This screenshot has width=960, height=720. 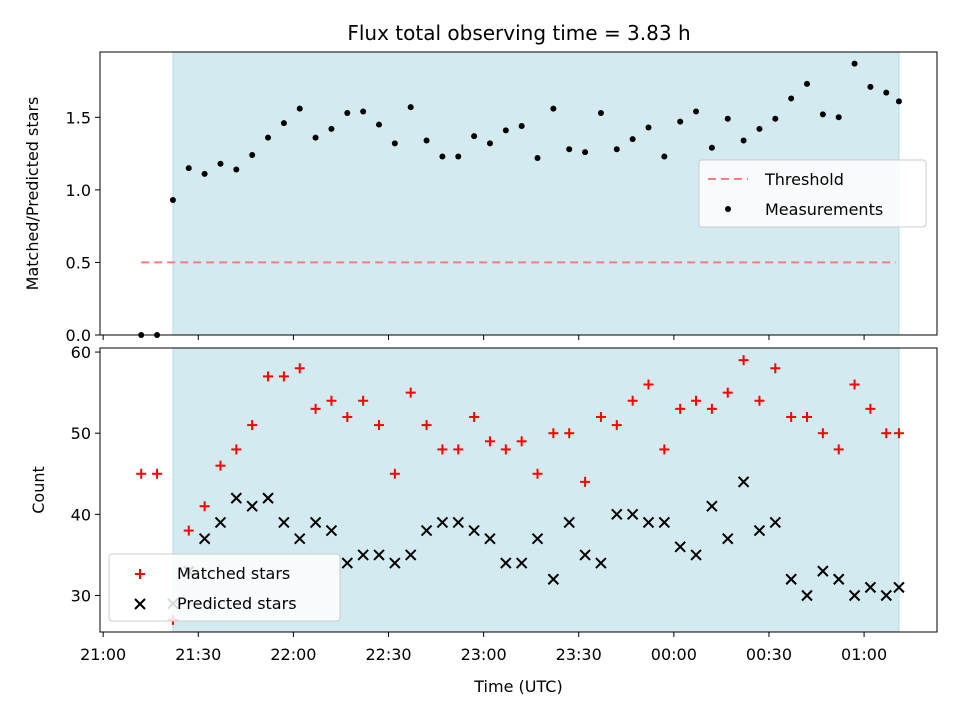 What do you see at coordinates (78, 190) in the screenshot?
I see `y-tick-label: 1.0` at bounding box center [78, 190].